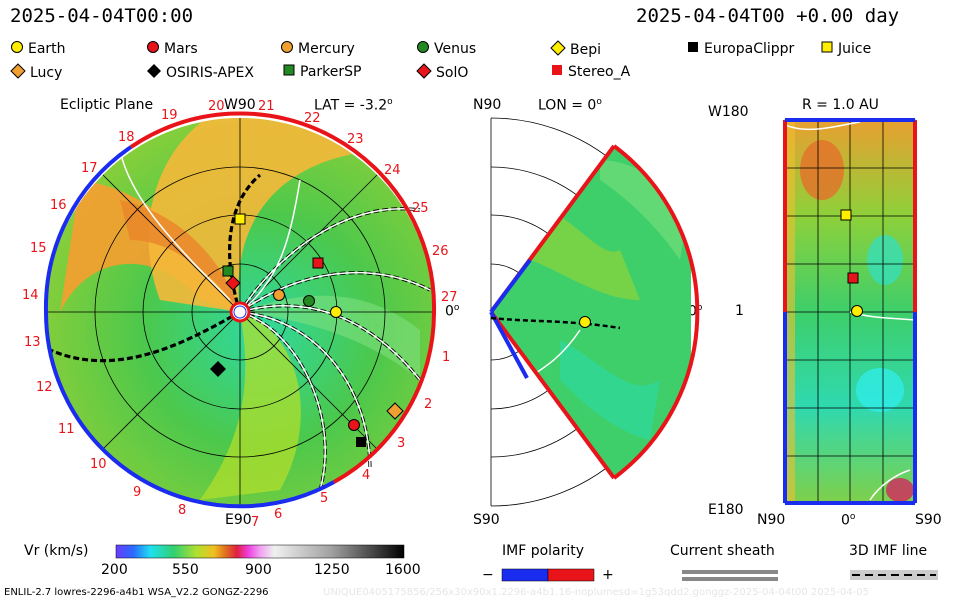  I want to click on carrington-label: 20, so click(216, 106).